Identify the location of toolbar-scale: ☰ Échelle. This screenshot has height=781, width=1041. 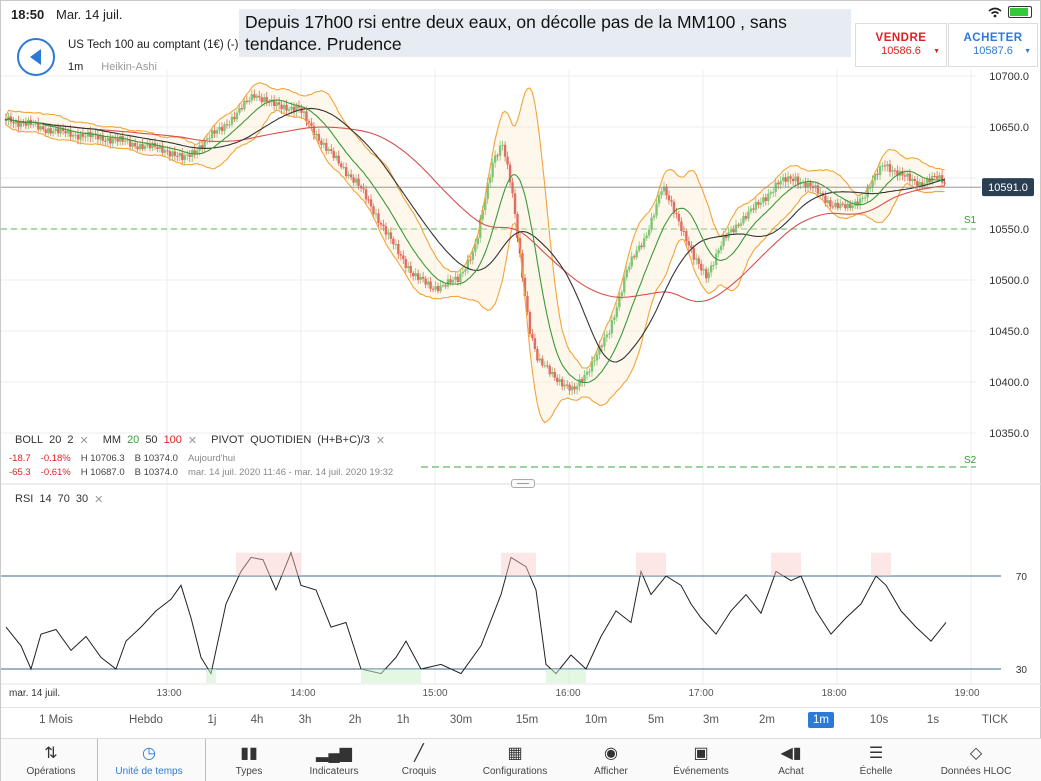
(876, 760).